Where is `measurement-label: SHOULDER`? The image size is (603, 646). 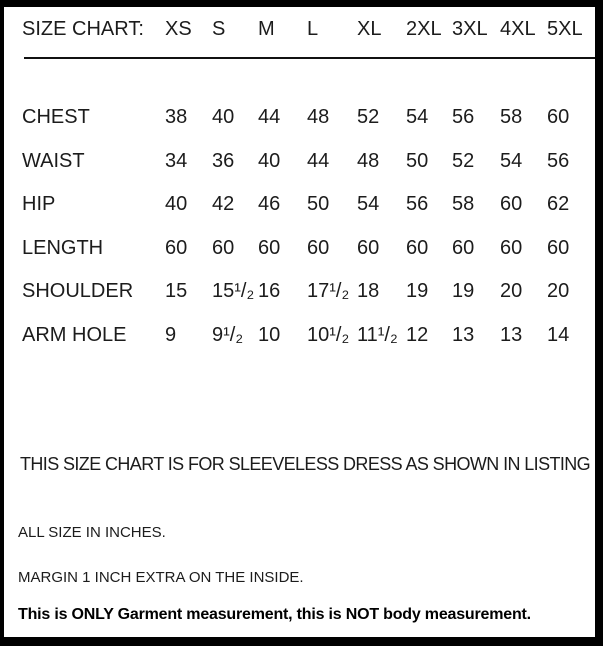 measurement-label: SHOULDER is located at coordinates (78, 291).